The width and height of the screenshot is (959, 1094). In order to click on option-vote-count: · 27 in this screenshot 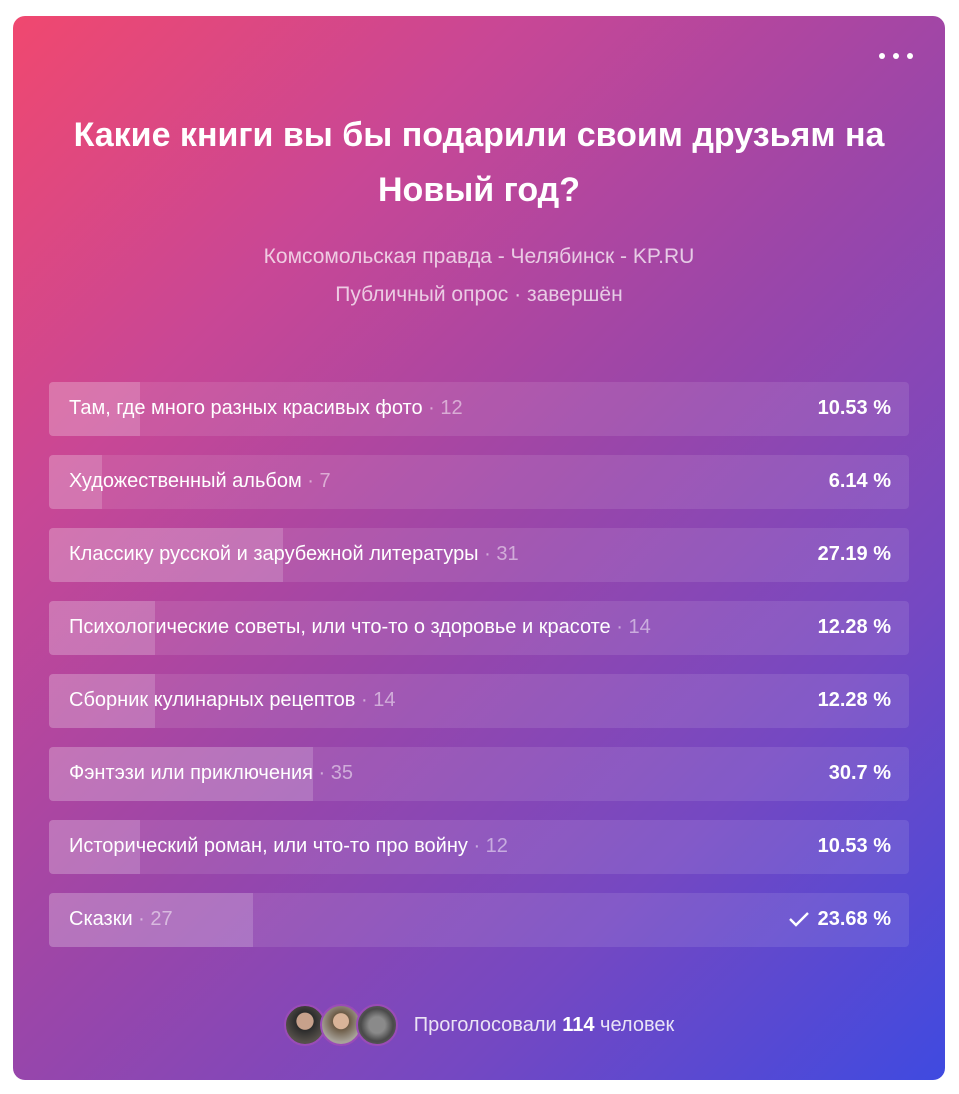, I will do `click(152, 919)`.